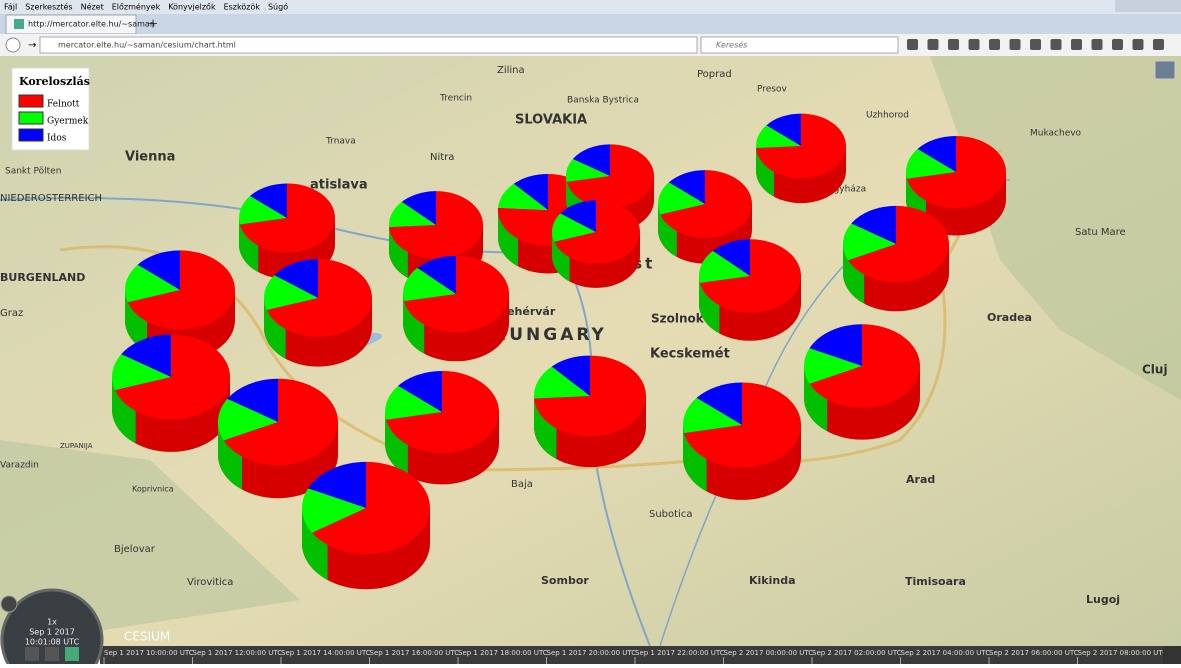 This screenshot has width=1181, height=668. What do you see at coordinates (192, 7) in the screenshot?
I see `menu-item: Könyvjelzők` at bounding box center [192, 7].